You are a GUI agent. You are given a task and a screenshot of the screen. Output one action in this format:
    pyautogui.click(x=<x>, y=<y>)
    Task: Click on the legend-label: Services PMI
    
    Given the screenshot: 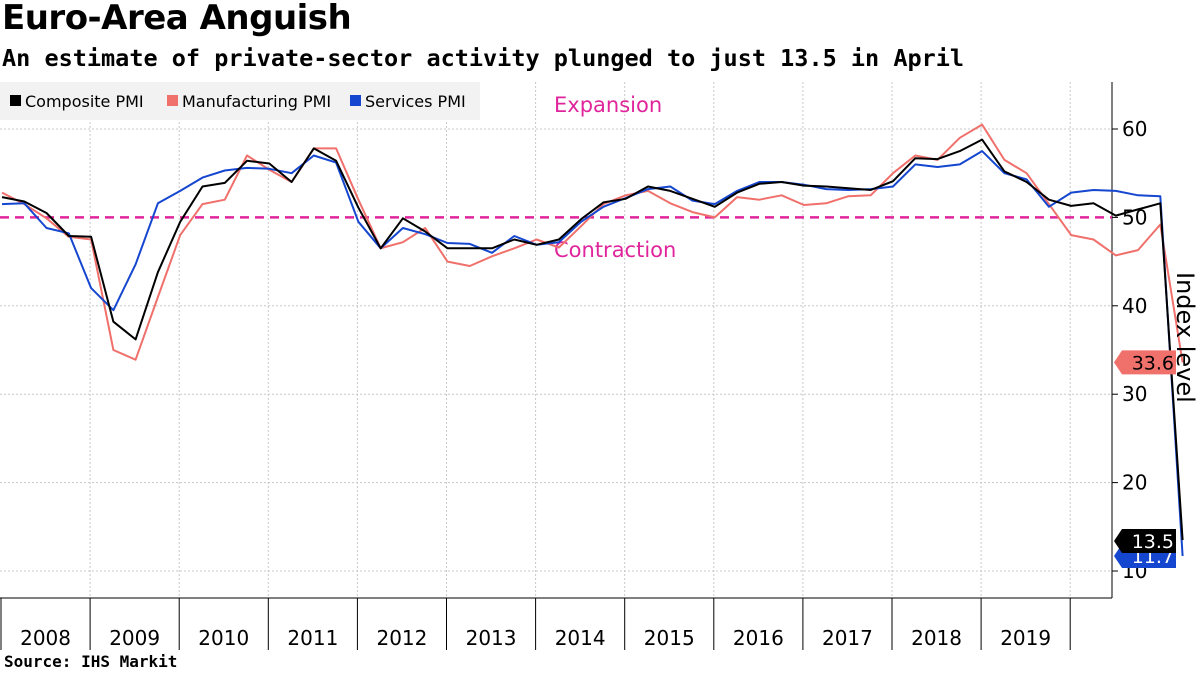 What is the action you would take?
    pyautogui.click(x=415, y=101)
    